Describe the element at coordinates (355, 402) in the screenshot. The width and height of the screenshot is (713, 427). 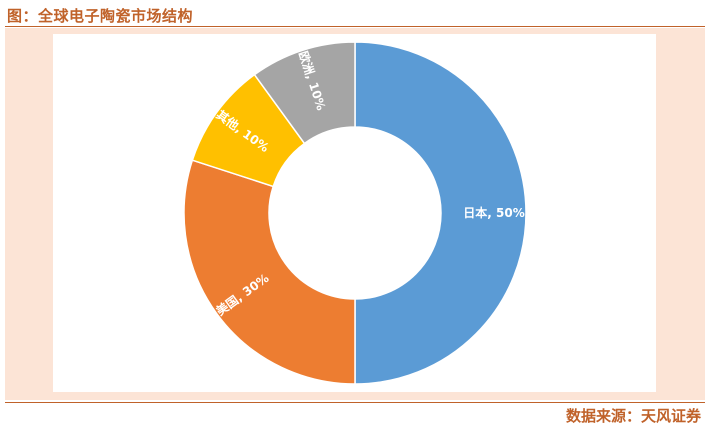
I see `bottom-rule` at that location.